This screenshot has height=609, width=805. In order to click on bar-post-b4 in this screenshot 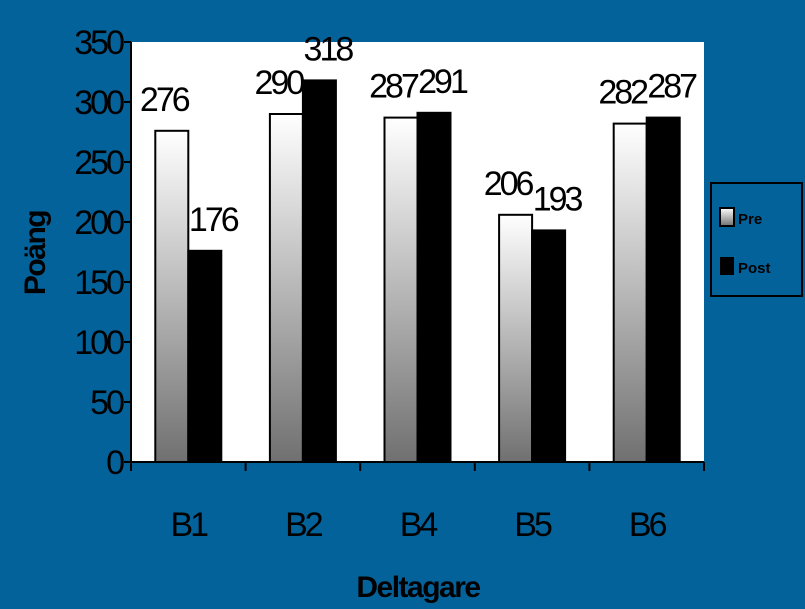, I will do `click(434, 287)`.